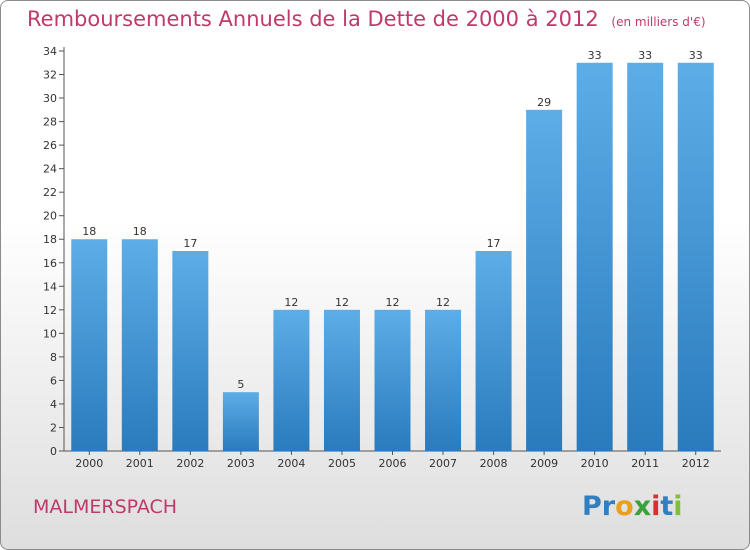 Image resolution: width=750 pixels, height=550 pixels. I want to click on y-tick-label: 16, so click(50, 263).